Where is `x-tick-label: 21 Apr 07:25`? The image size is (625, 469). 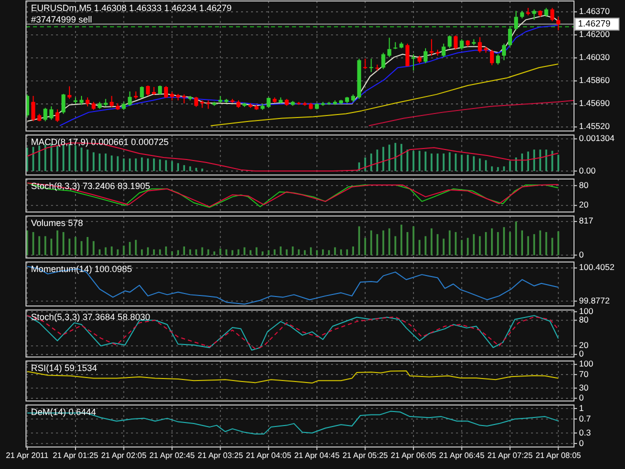
x-tick-label: 21 Apr 07:25 is located at coordinates (510, 455).